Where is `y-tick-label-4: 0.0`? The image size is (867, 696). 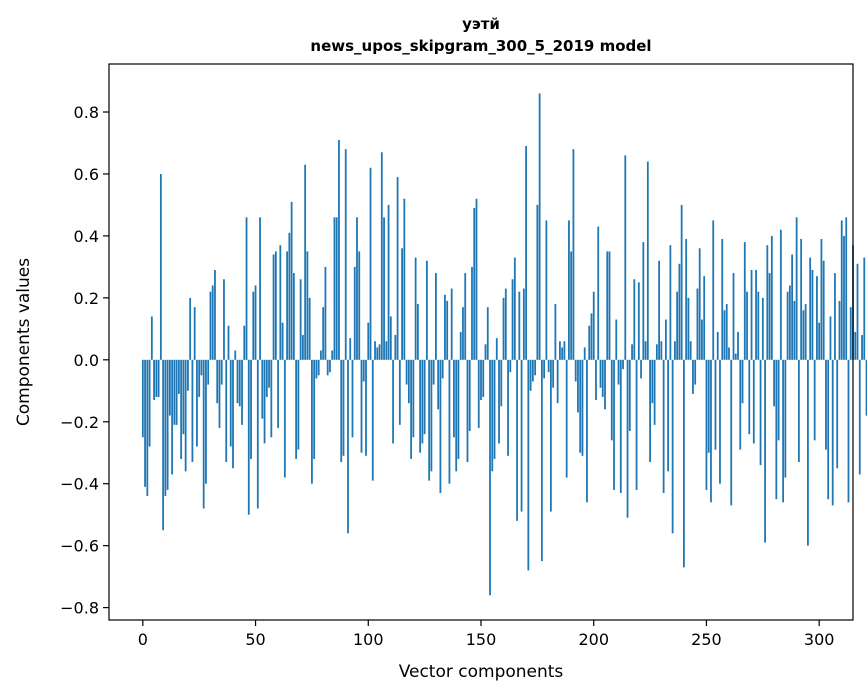
y-tick-label-4: 0.0 is located at coordinates (86, 360).